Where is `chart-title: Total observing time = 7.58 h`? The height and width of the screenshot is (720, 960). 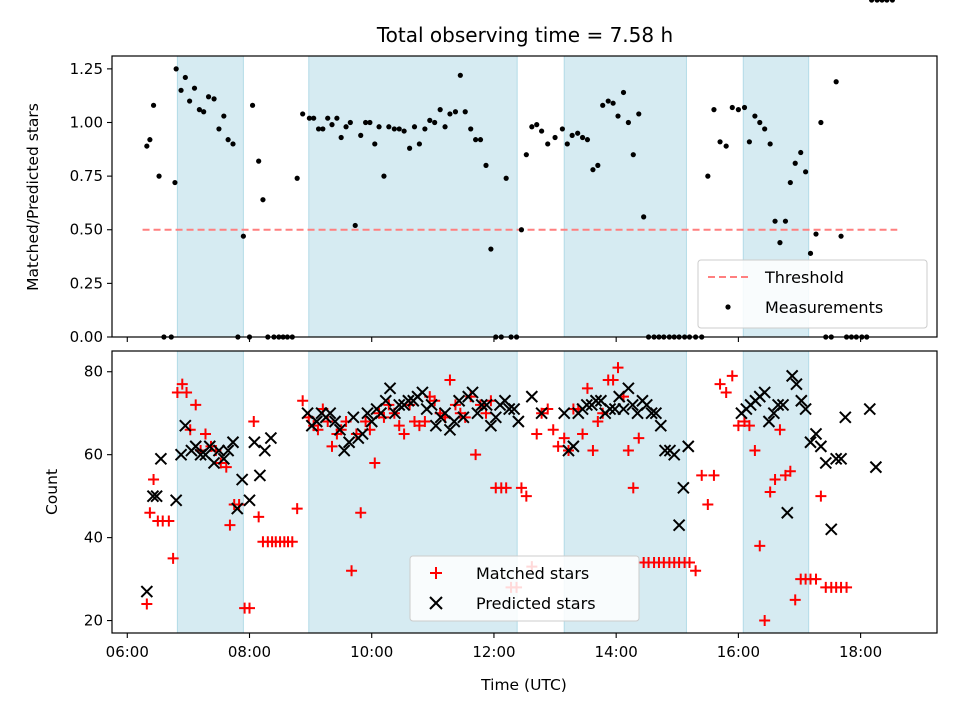 chart-title: Total observing time = 7.58 h is located at coordinates (524, 35).